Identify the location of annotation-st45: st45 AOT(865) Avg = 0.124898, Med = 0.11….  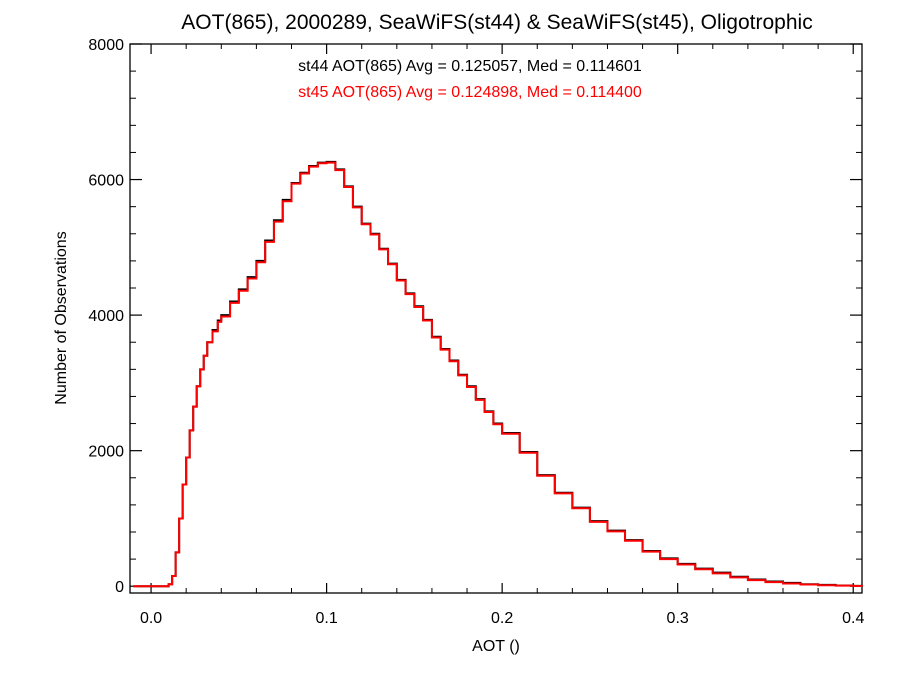
(470, 92).